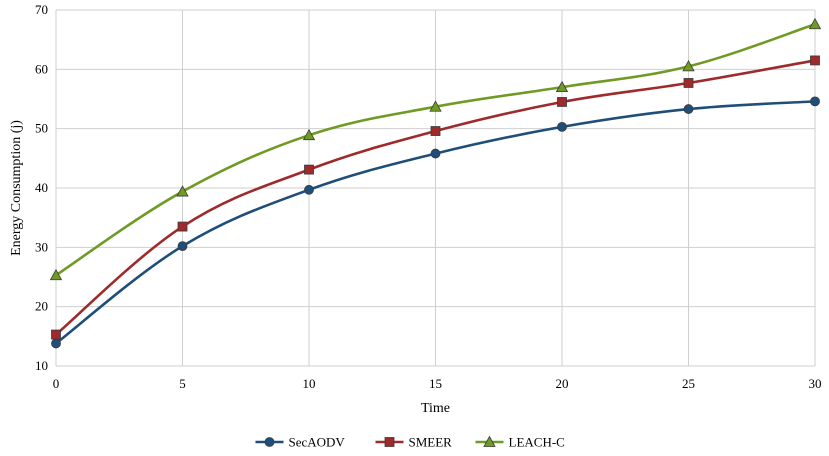 The height and width of the screenshot is (456, 829). I want to click on y-tick-label: 30, so click(41, 246).